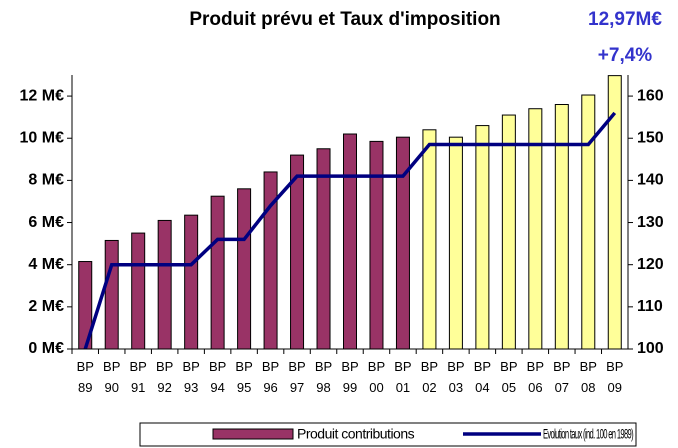 This screenshot has height=448, width=678. Describe the element at coordinates (164, 377) in the screenshot. I see `x-tick-label: BP 92` at that location.